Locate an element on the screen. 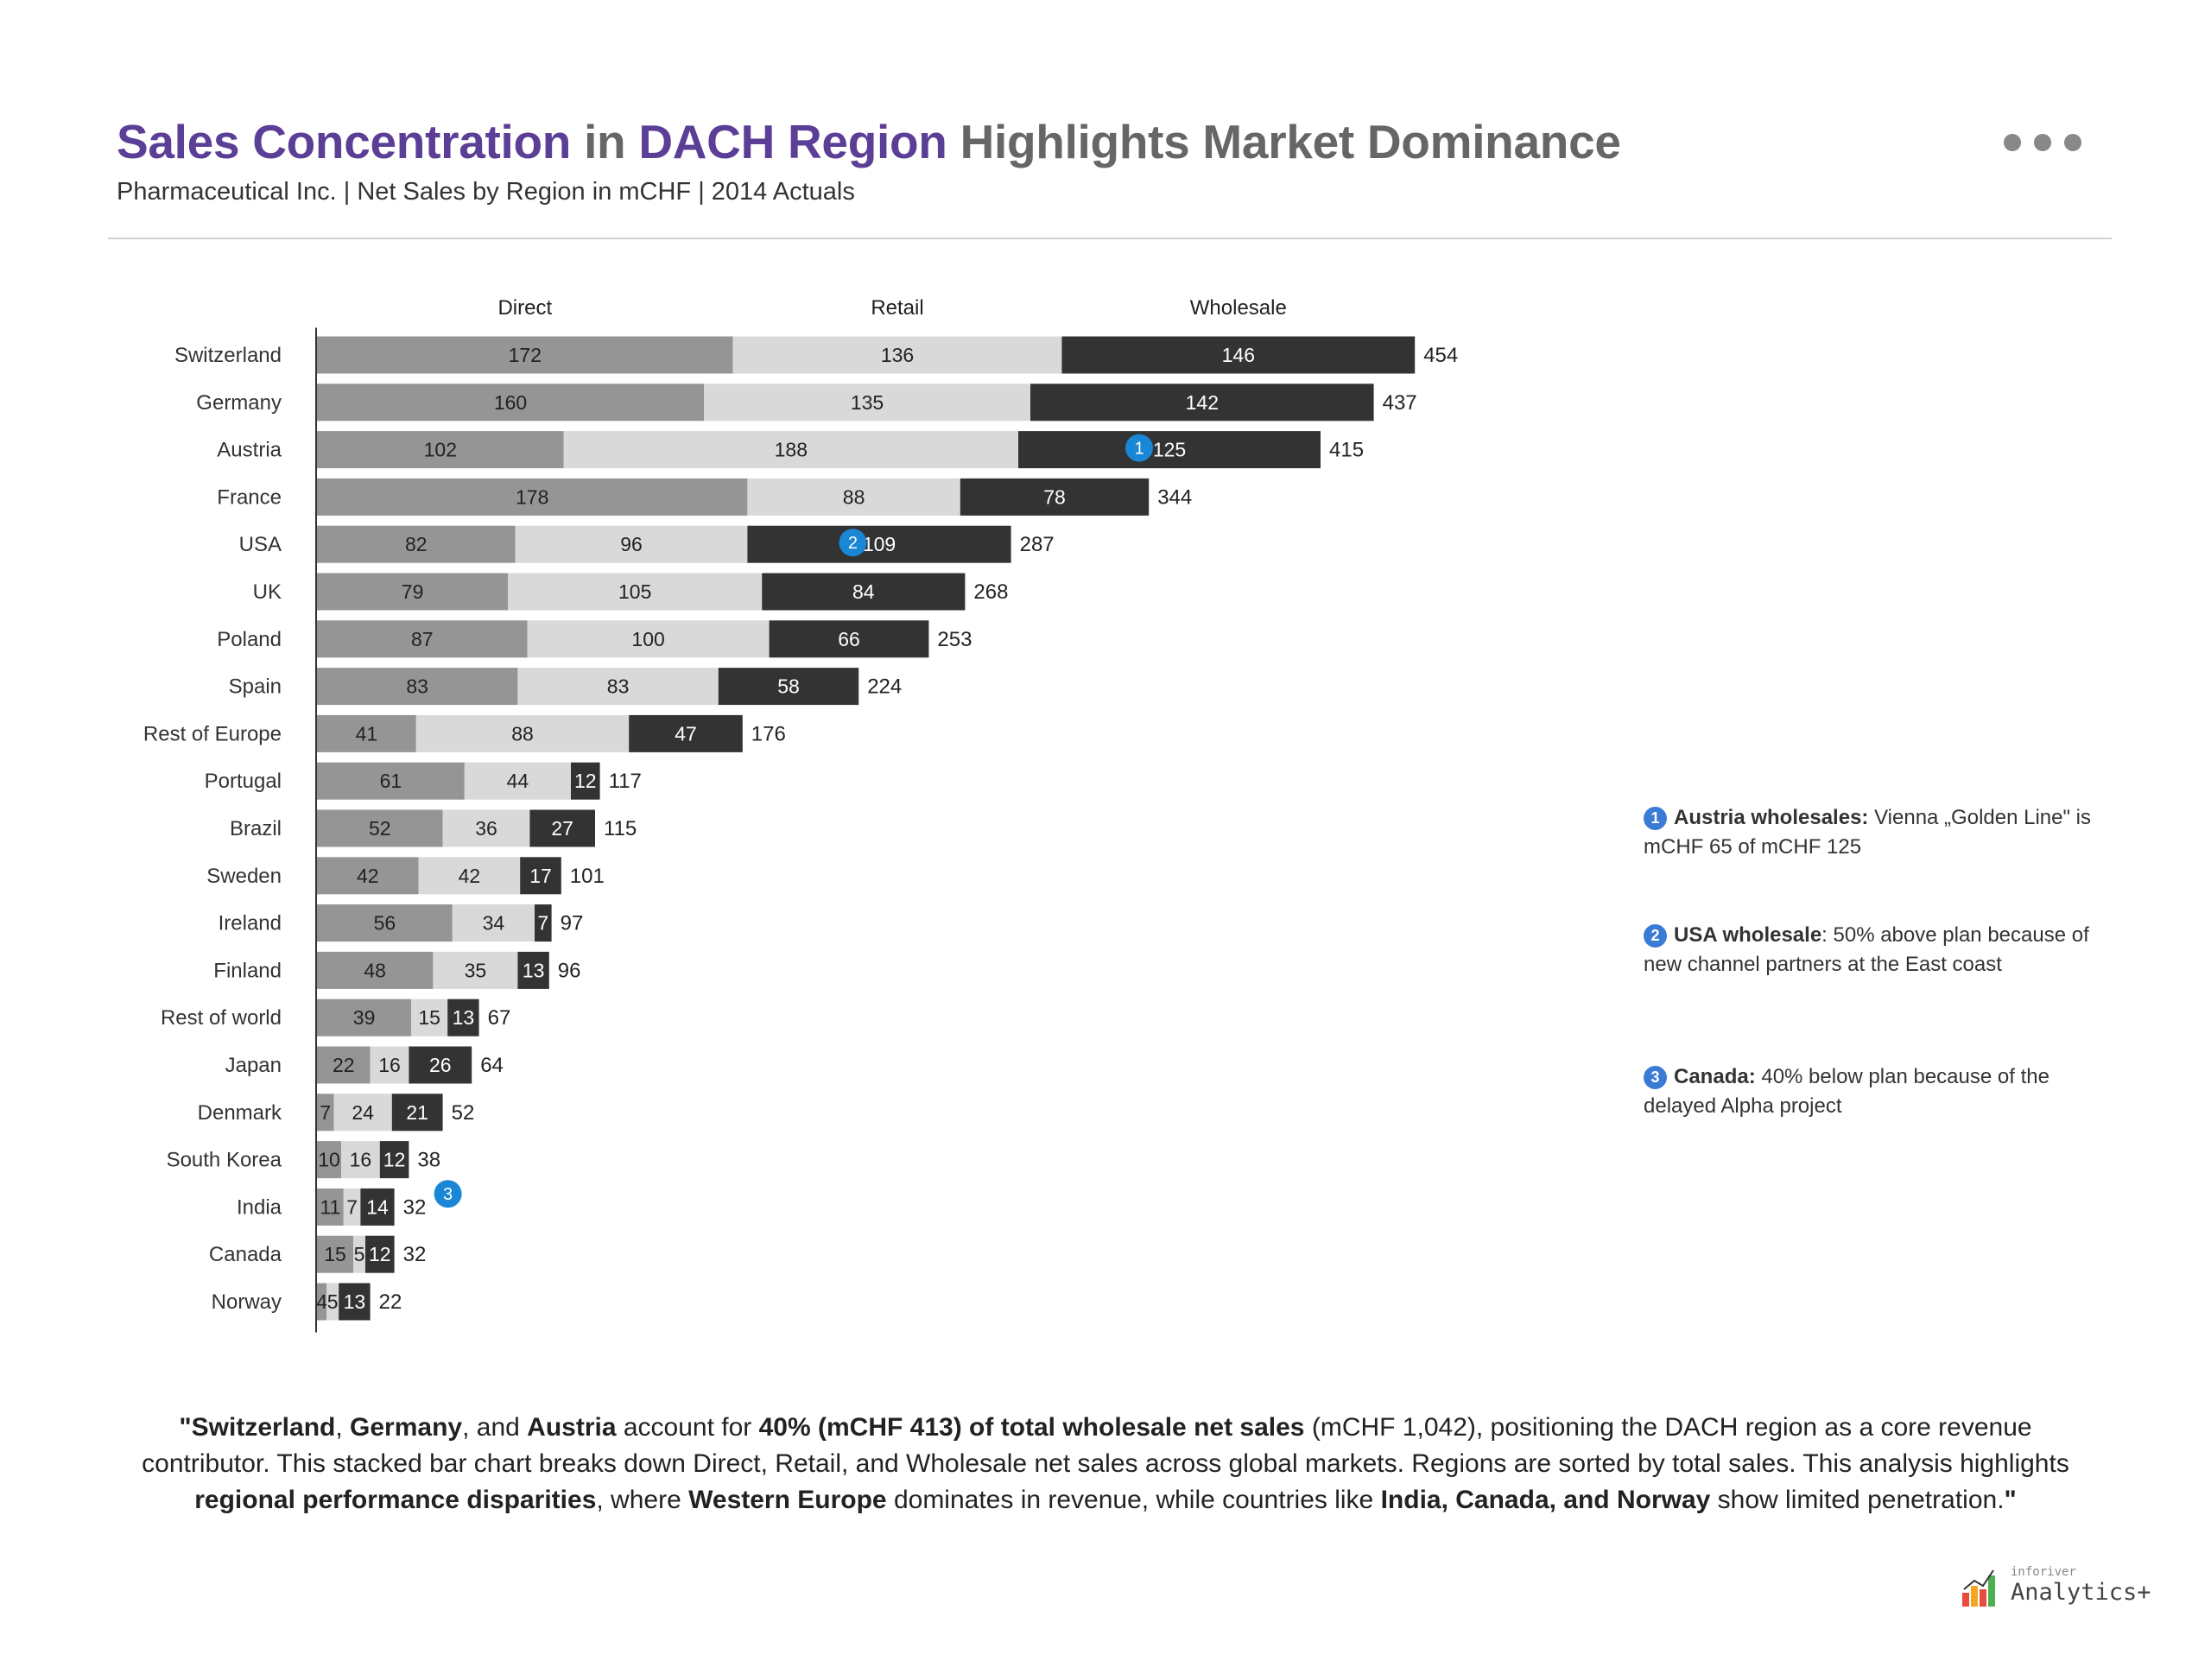 Image resolution: width=2211 pixels, height=1680 pixels. bar-retail-france is located at coordinates (853, 497).